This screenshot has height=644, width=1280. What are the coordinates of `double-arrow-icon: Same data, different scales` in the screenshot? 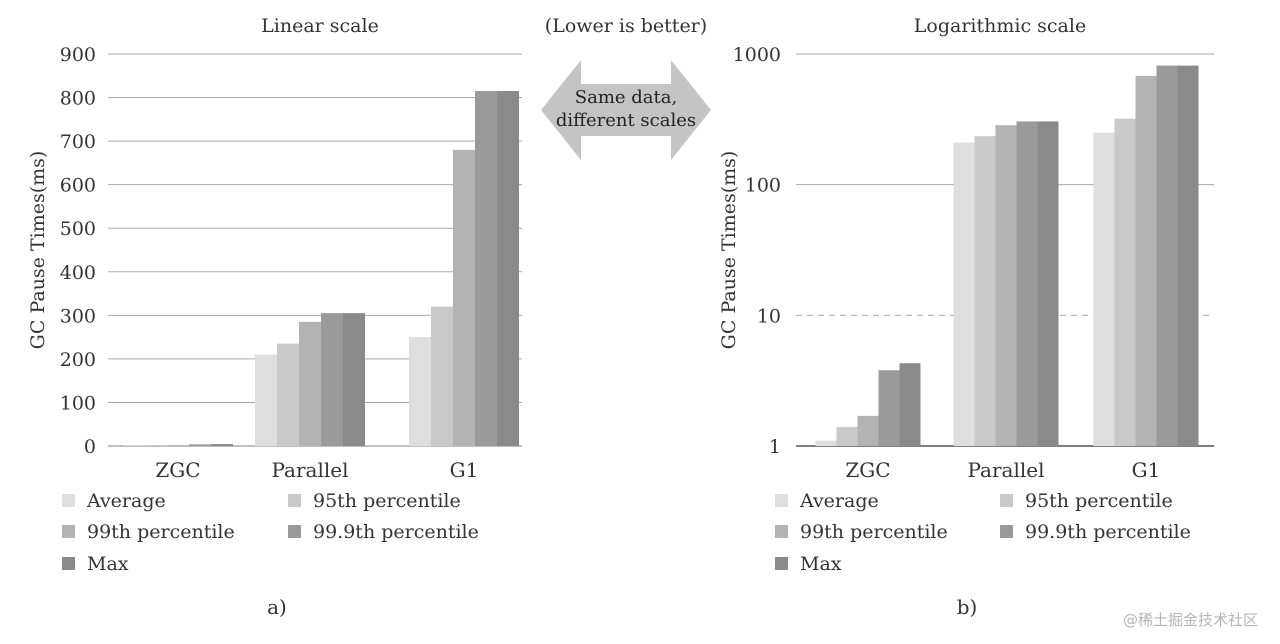 It's located at (626, 110).